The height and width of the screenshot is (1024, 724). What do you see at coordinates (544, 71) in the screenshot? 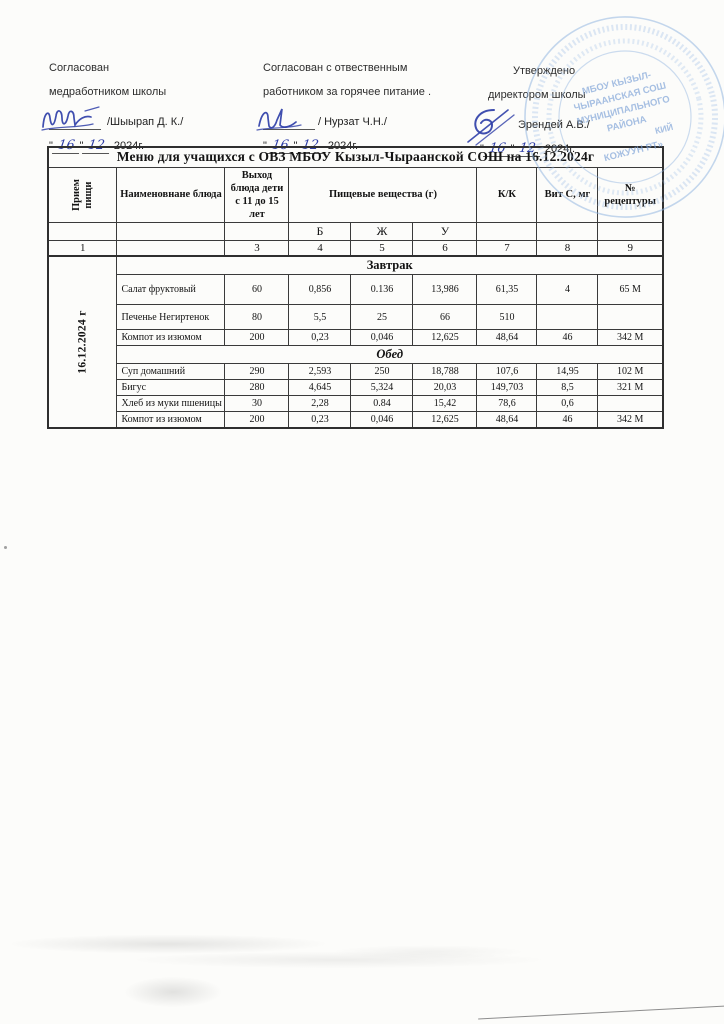
I see `approval-line: Утверждено` at bounding box center [544, 71].